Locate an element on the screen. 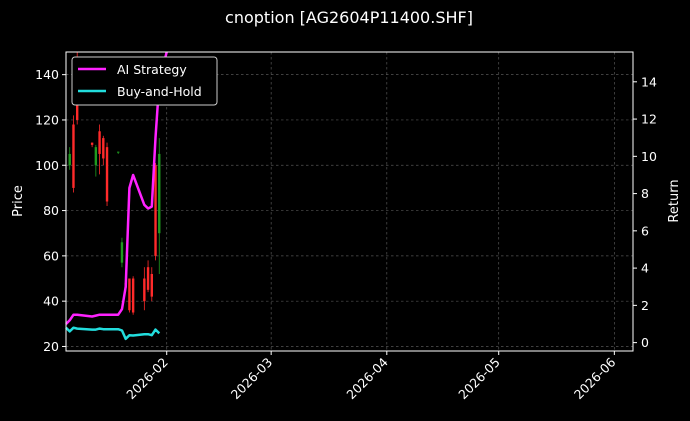  y-left-tick-label: 60 is located at coordinates (51, 255).